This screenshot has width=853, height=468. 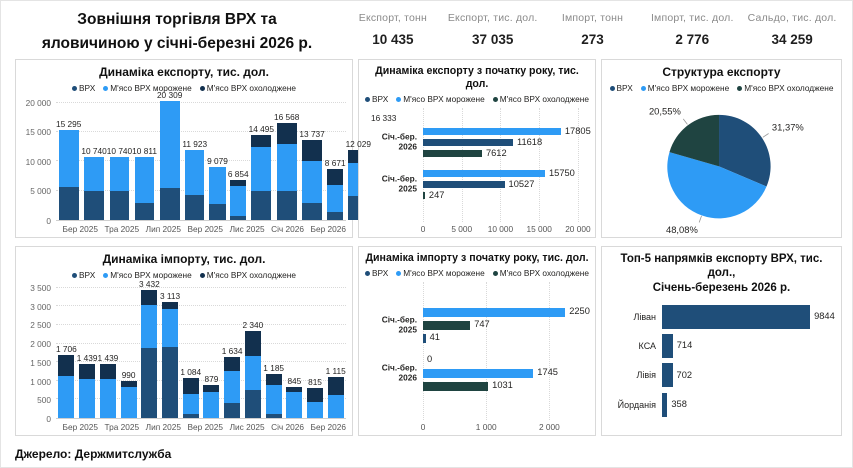 I want to click on bar-total-label: 8 671, so click(x=335, y=163).